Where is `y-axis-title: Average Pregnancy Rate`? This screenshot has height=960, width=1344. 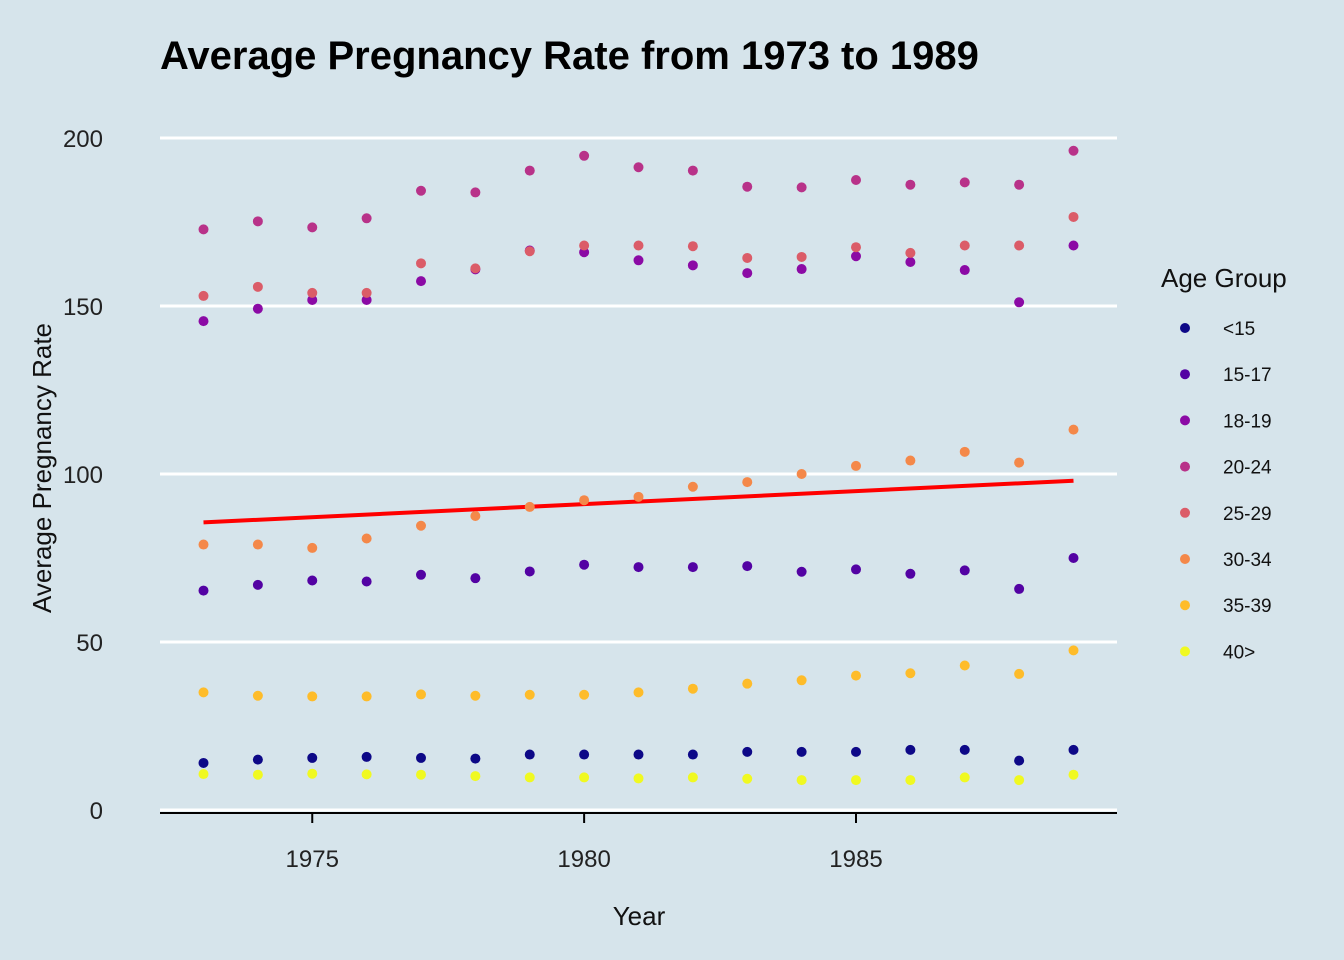 y-axis-title: Average Pregnancy Rate is located at coordinates (42, 468).